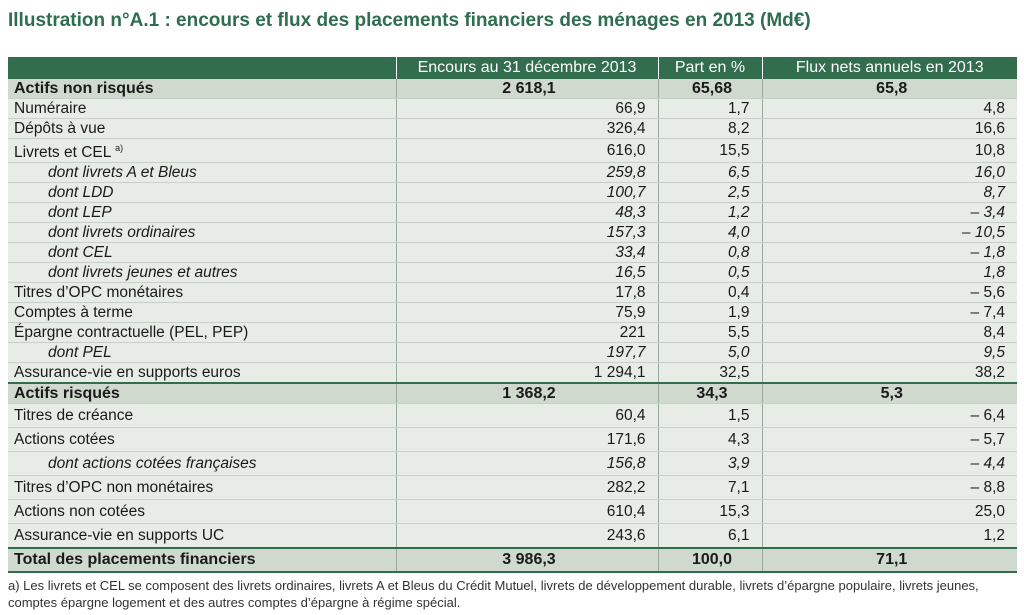 The image size is (1024, 615). Describe the element at coordinates (202, 150) in the screenshot. I see `row-label-cell: Livrets et CEL a)` at that location.